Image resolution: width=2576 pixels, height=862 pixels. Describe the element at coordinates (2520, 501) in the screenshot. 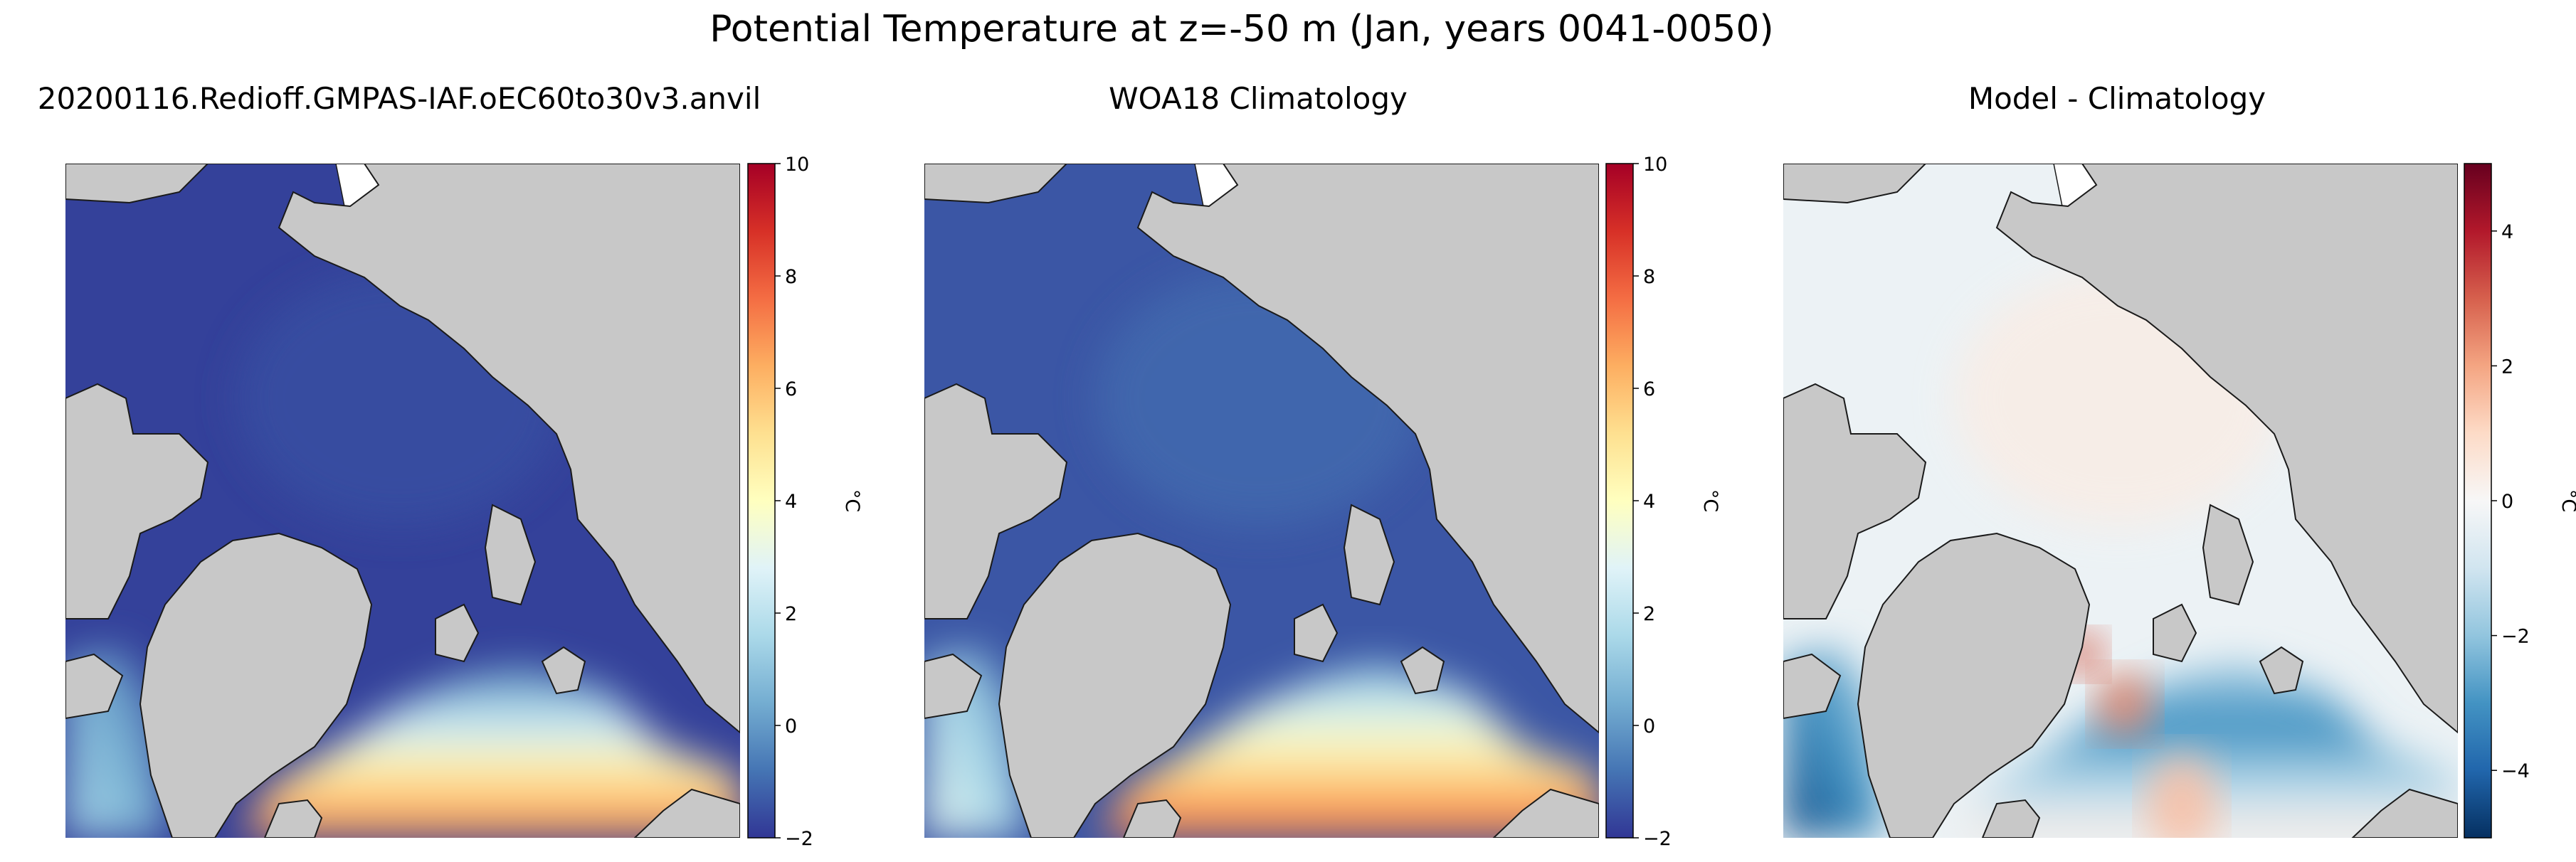

I see `colorbar-3: −4 −2 0 2 4 °C` at that location.